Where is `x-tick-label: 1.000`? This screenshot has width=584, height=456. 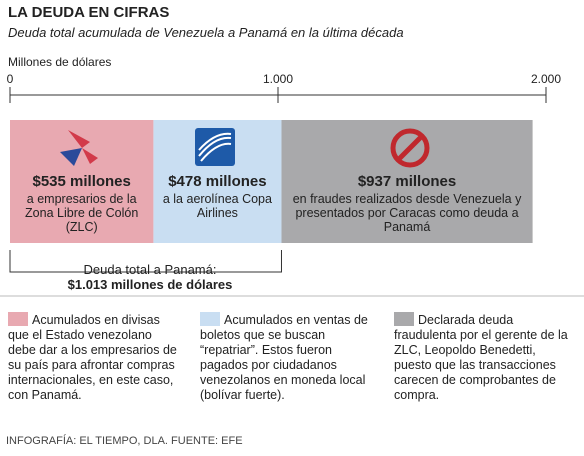
x-tick-label: 1.000 is located at coordinates (278, 79).